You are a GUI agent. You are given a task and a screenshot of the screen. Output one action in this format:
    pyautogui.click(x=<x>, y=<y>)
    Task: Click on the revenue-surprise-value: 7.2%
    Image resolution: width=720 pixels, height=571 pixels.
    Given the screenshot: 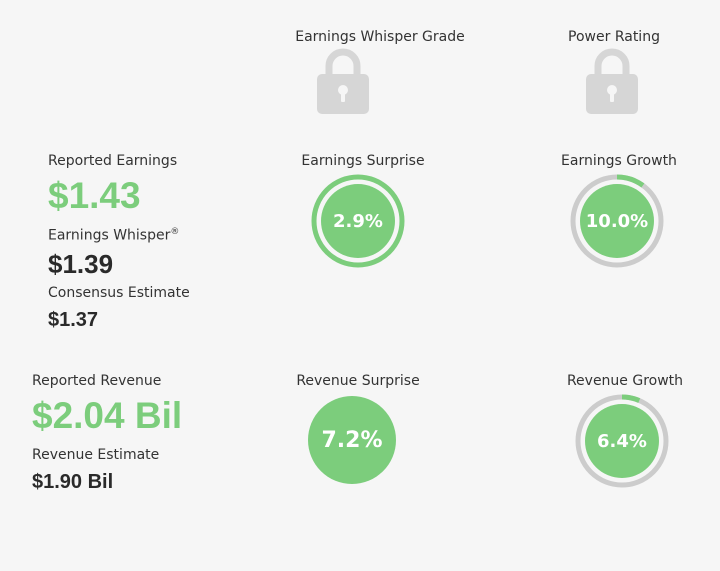 What is the action you would take?
    pyautogui.click(x=352, y=440)
    